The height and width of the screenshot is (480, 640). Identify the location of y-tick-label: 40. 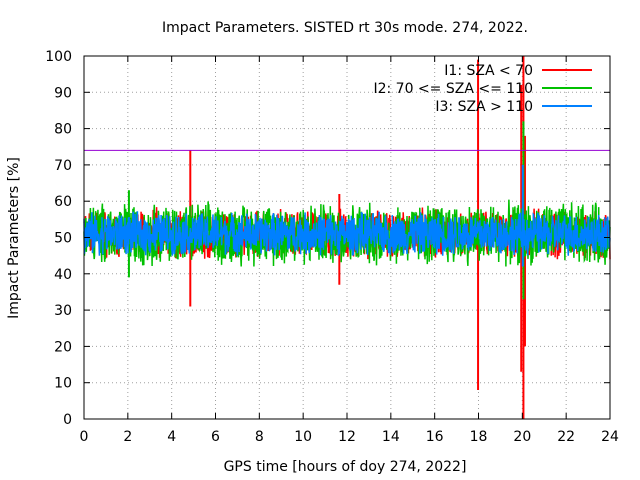
(63, 275).